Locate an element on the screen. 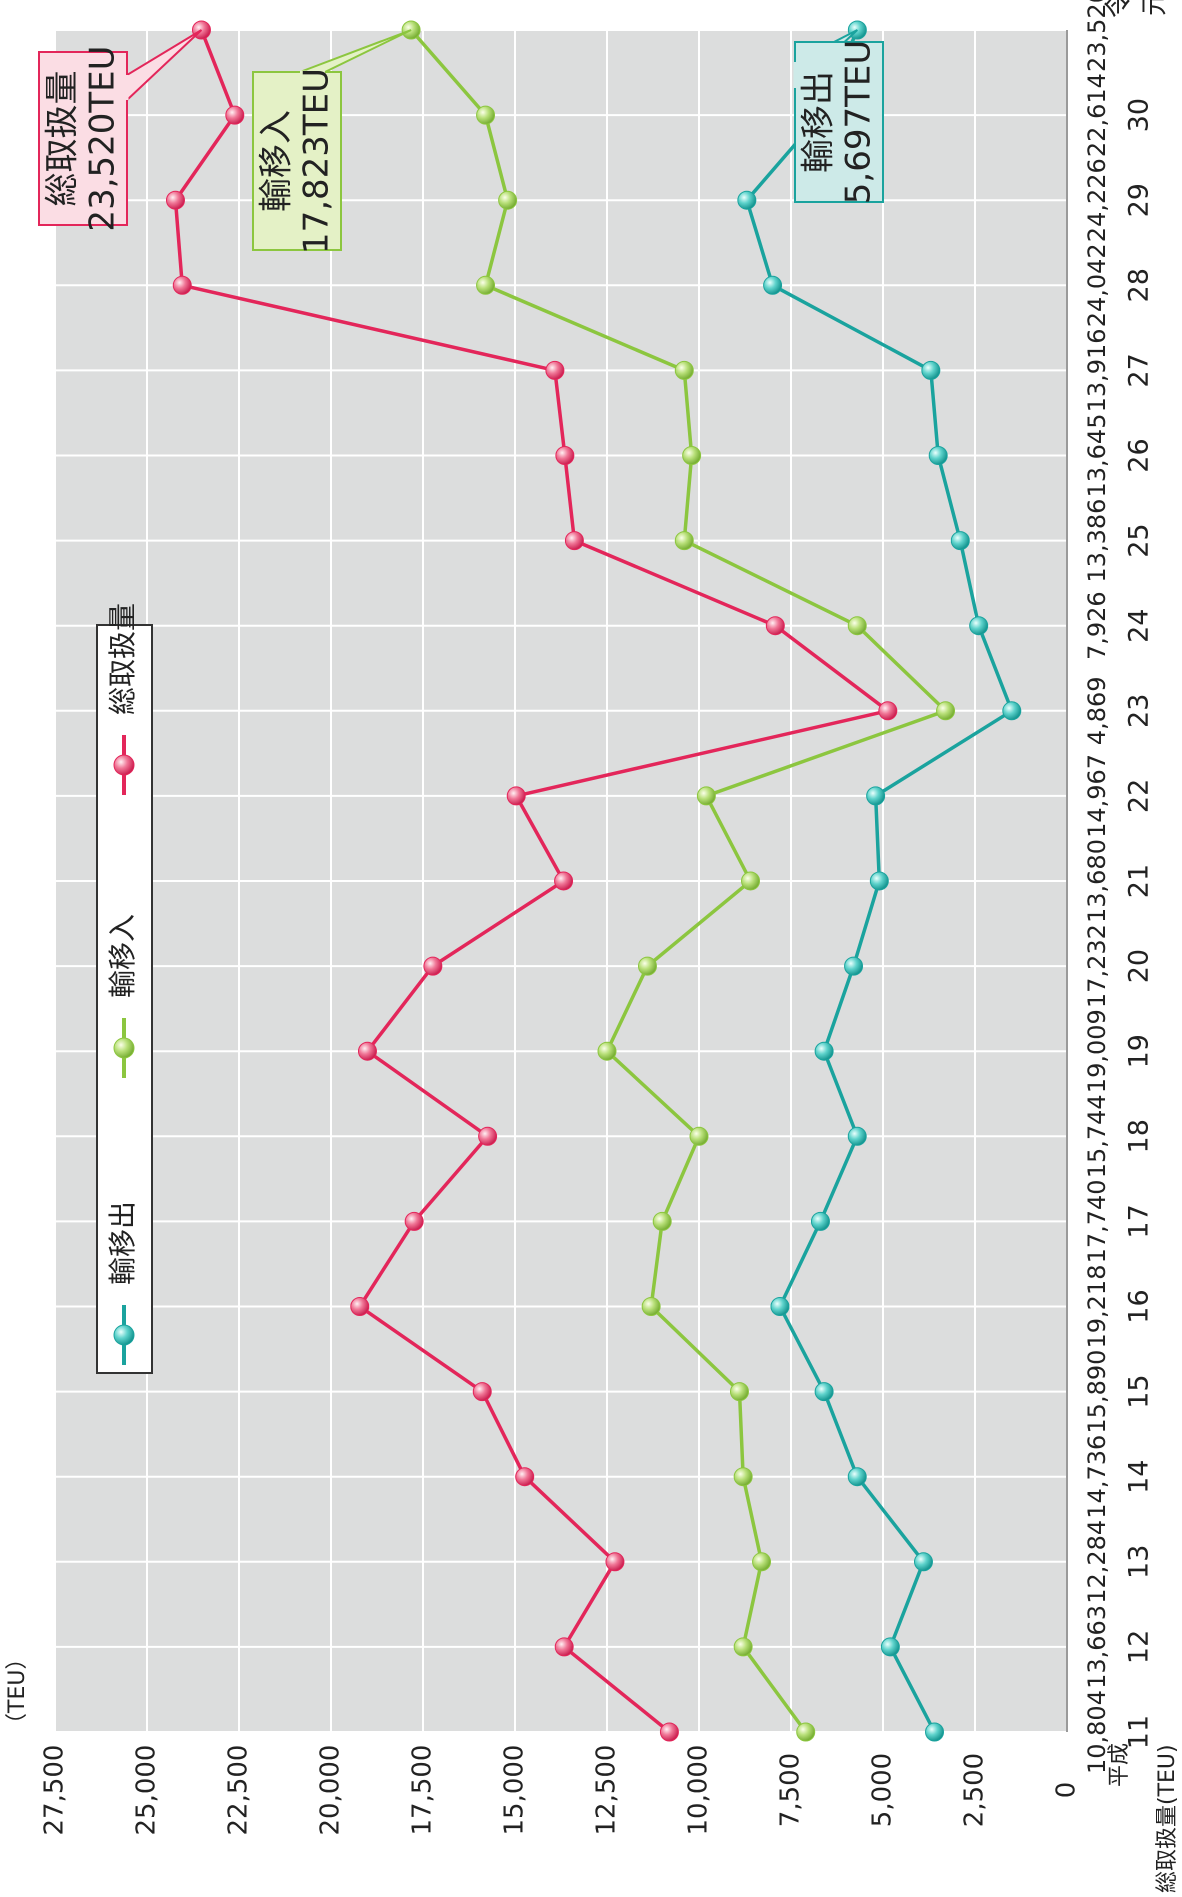  year-label: 13 is located at coordinates (1139, 1562).